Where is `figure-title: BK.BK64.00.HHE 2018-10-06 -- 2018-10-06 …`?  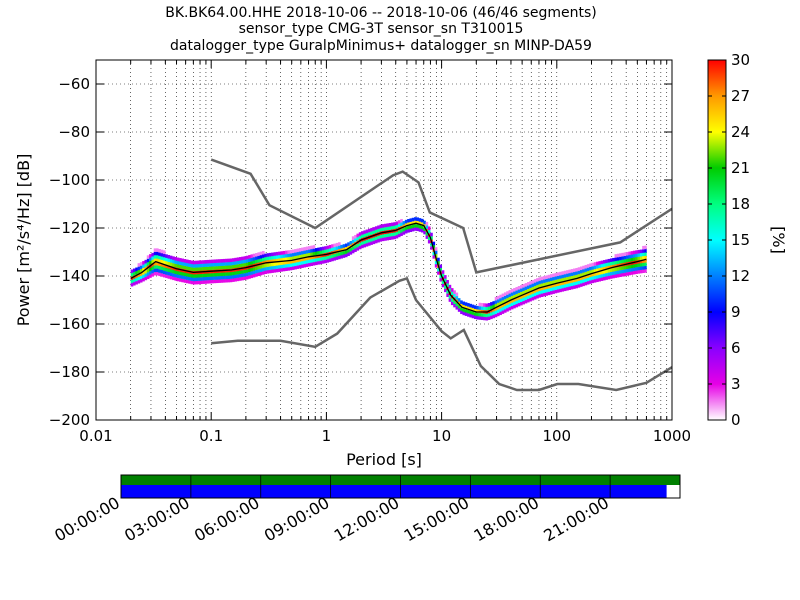
figure-title: BK.BK64.00.HHE 2018-10-06 -- 2018-10-06 … is located at coordinates (381, 29).